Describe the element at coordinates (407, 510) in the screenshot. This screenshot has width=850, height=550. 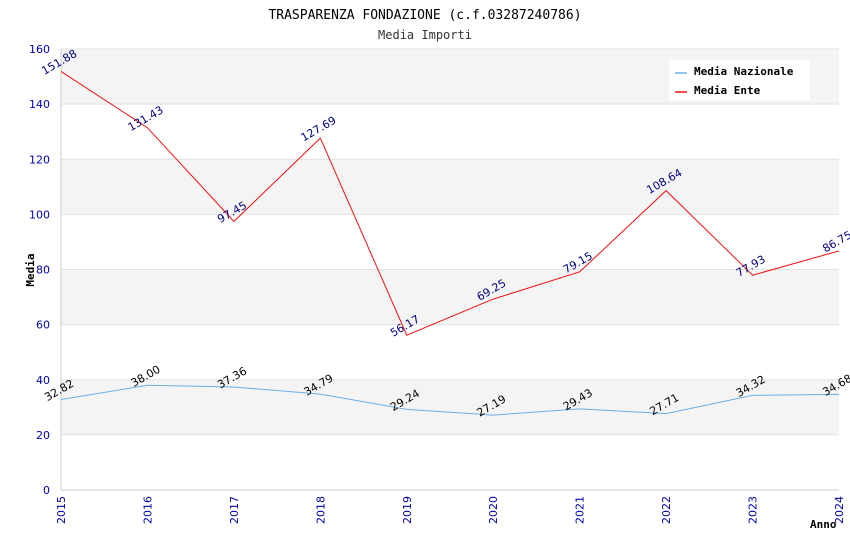
I see `x-tick-label: 2019` at that location.